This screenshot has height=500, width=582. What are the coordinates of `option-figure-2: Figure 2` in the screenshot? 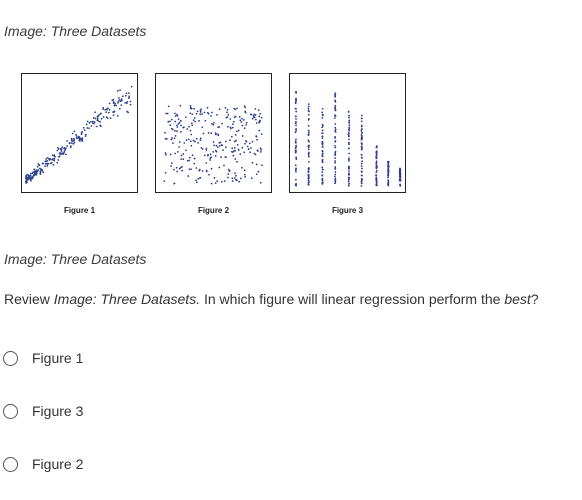 It's located at (43, 464).